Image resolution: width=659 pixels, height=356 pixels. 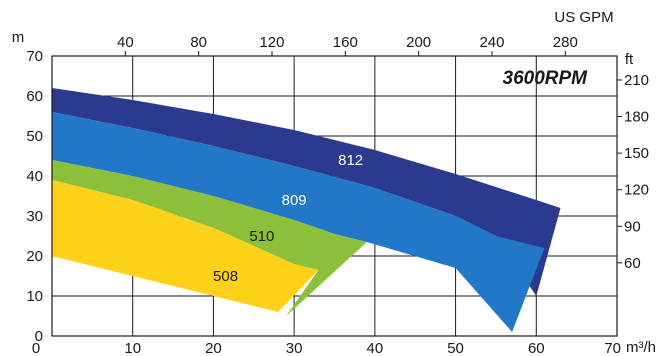 What do you see at coordinates (632, 263) in the screenshot?
I see `right-tick-label: 60` at bounding box center [632, 263].